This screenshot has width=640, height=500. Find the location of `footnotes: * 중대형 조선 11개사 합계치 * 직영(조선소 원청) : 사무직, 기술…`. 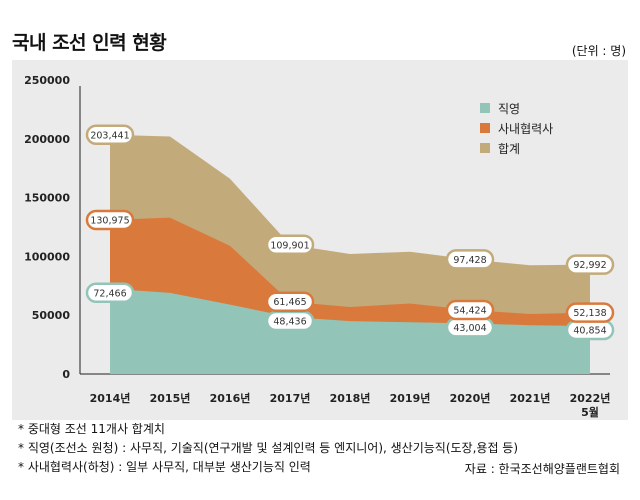

footnotes: * 중대형 조선 11개사 합계치 * 직영(조선소 원청) : 사무직, 기술… is located at coordinates (268, 448).